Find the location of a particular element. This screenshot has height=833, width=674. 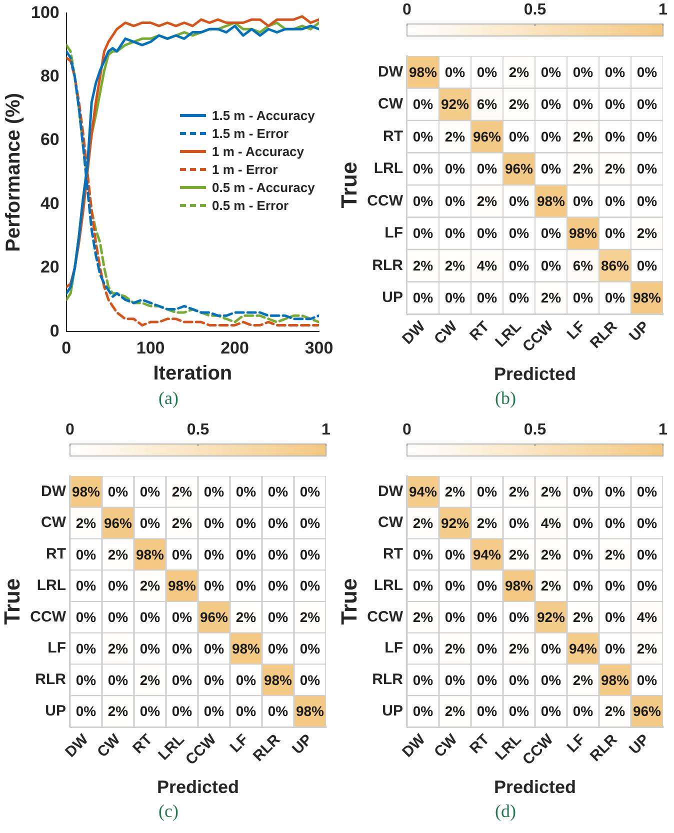

x-axis-title: Iteration is located at coordinates (192, 373).